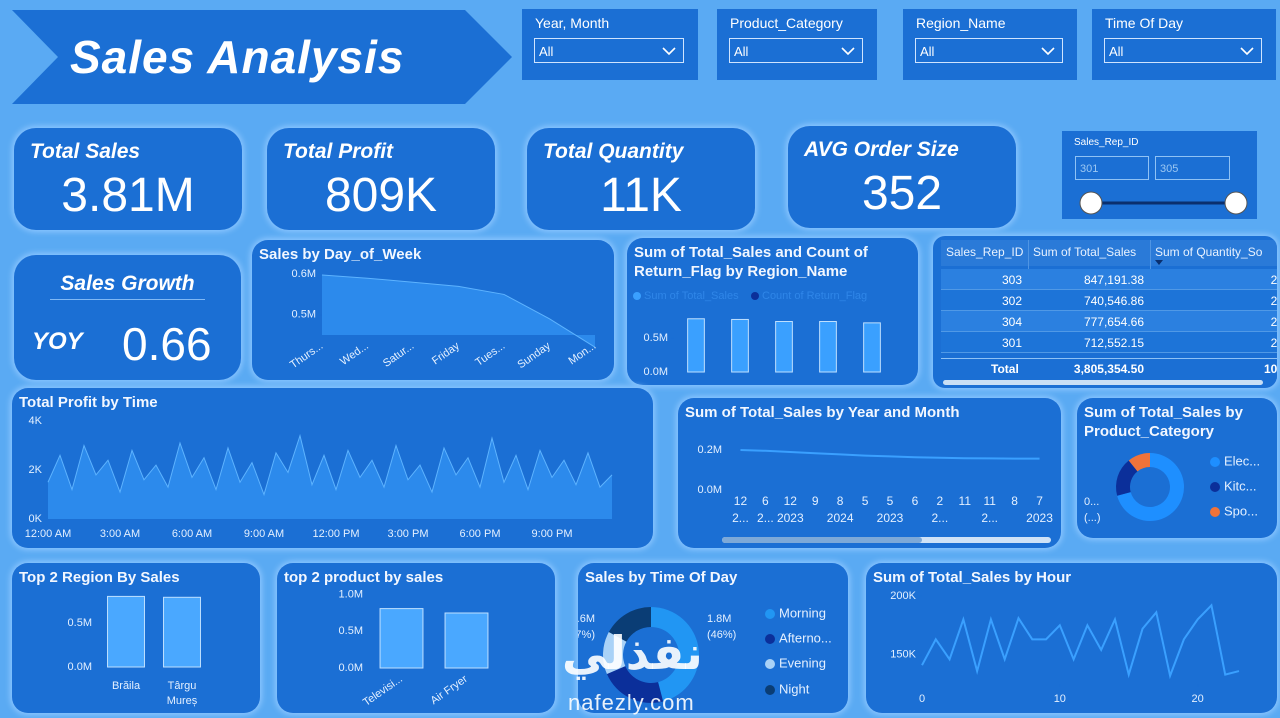  What do you see at coordinates (641, 179) in the screenshot?
I see `kpi-card: Total Quantity 11K` at bounding box center [641, 179].